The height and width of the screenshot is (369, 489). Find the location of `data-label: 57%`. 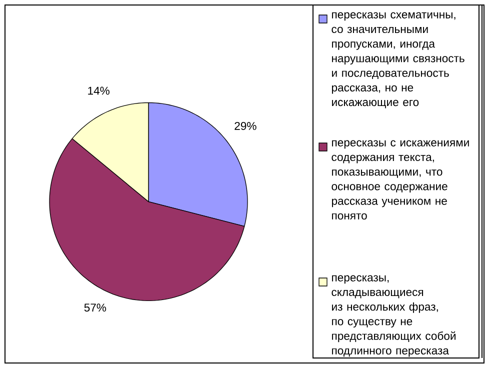

data-label: 57% is located at coordinates (95, 308).